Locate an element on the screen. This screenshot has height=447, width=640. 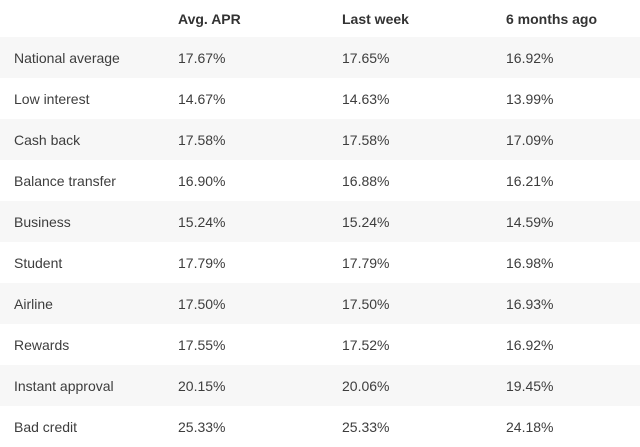
last-week-cell: 17.65% is located at coordinates (410, 57).